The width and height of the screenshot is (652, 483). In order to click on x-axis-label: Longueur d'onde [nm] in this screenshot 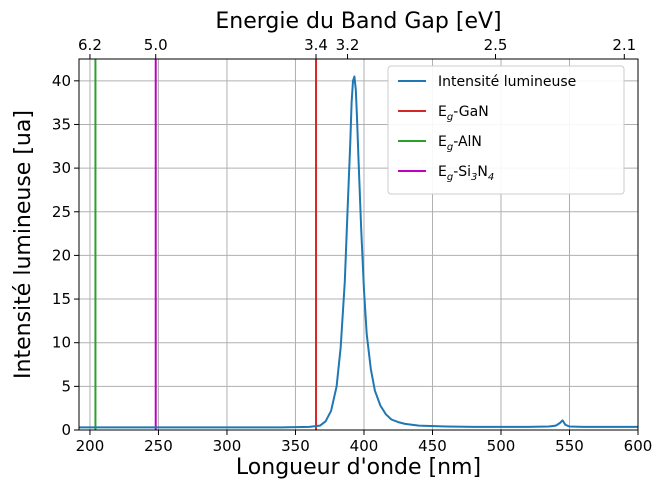, I will do `click(358, 467)`.